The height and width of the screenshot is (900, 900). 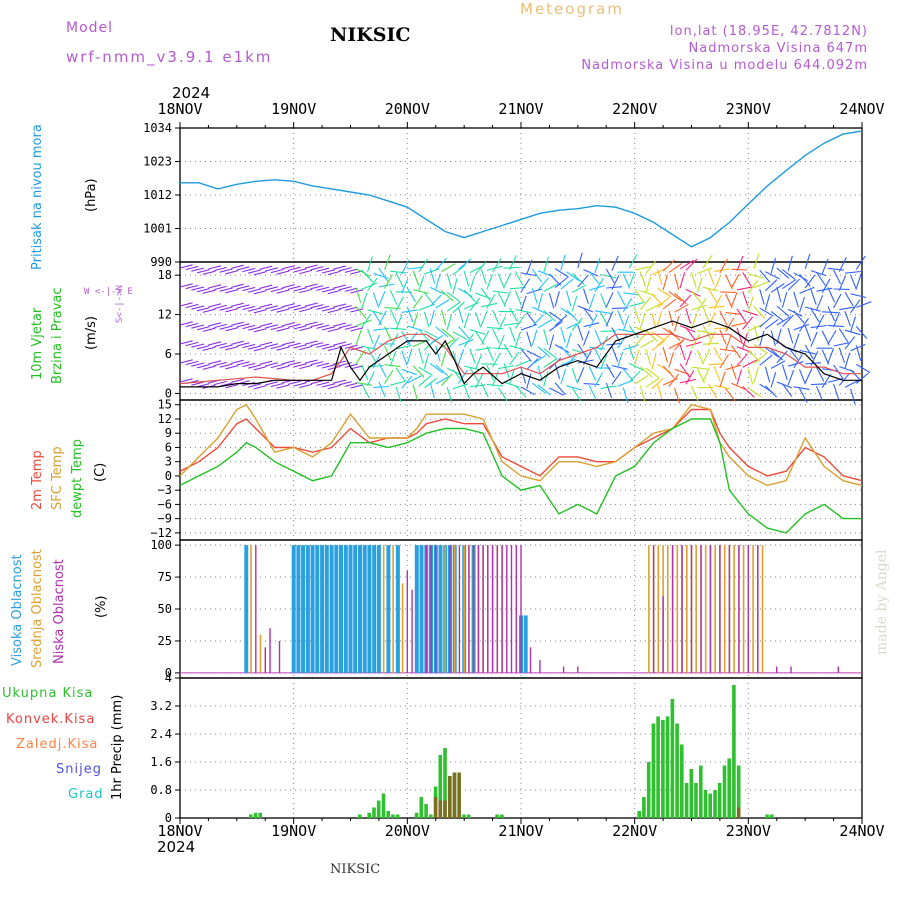 What do you see at coordinates (165, 577) in the screenshot?
I see `y-tick-label: 75` at bounding box center [165, 577].